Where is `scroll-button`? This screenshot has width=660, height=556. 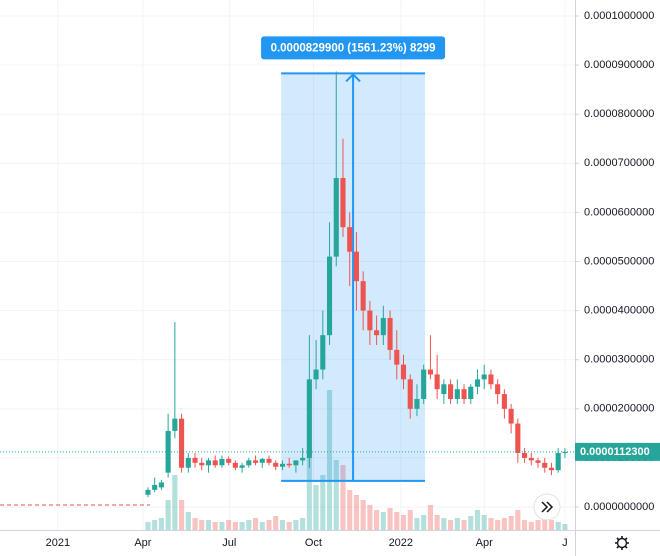
scroll-button is located at coordinates (547, 507).